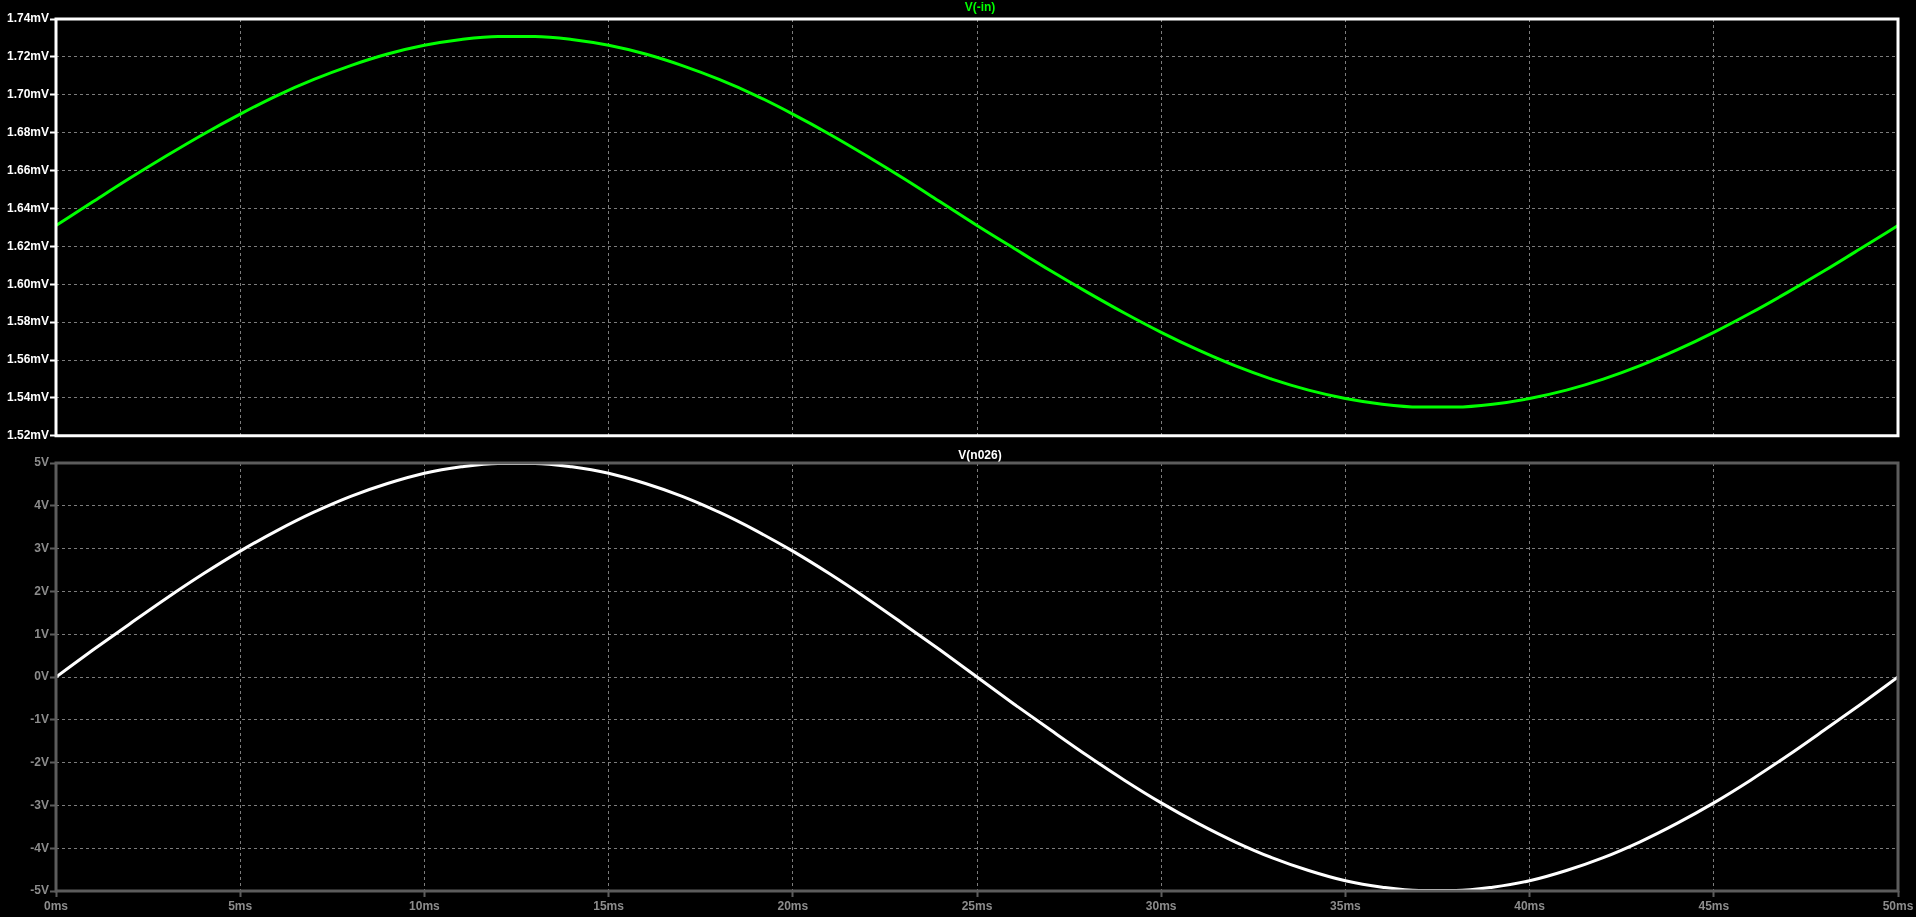  Describe the element at coordinates (27, 435) in the screenshot. I see `y-tick-label: 1.52mV` at that location.